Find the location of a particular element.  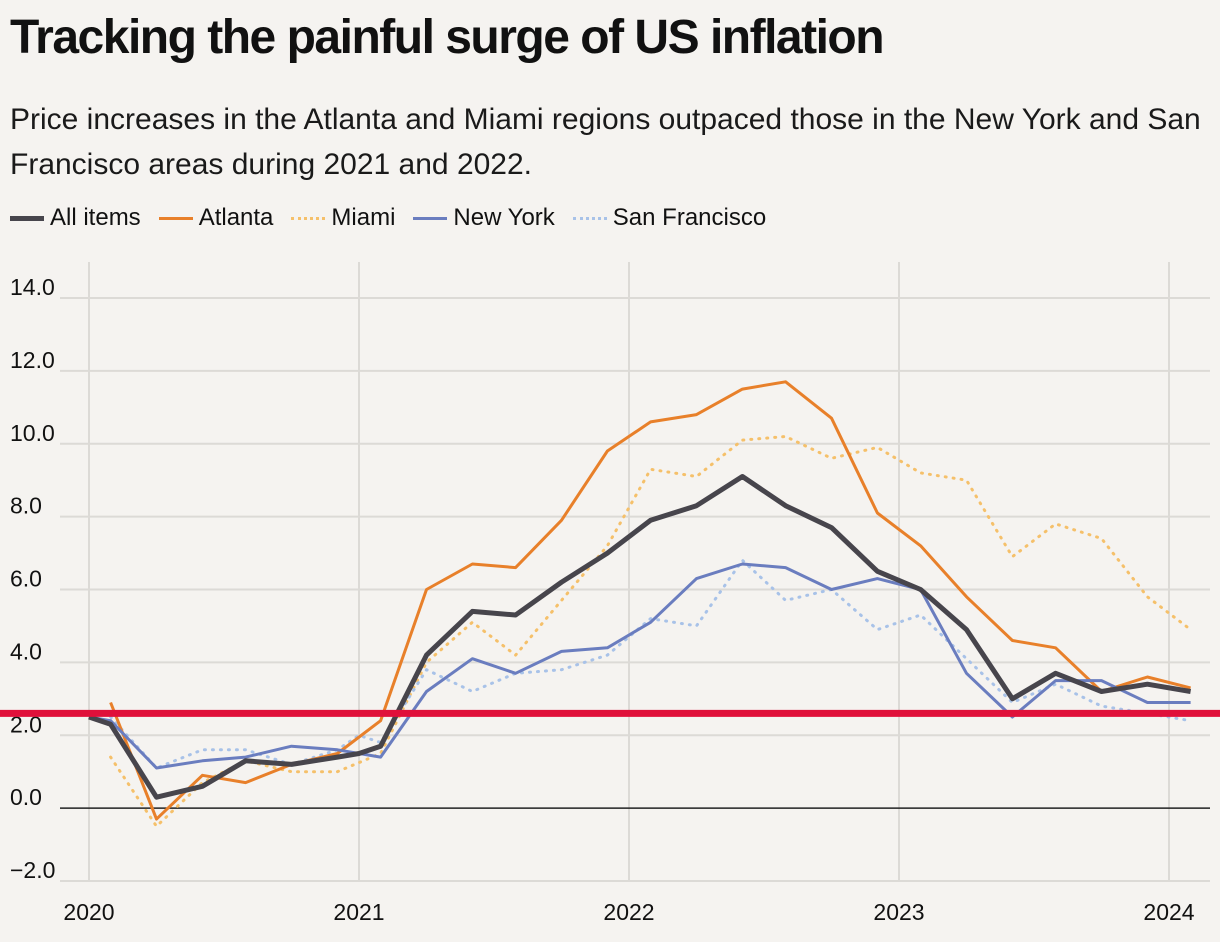

y-tick-label: 12.0 is located at coordinates (32, 360).